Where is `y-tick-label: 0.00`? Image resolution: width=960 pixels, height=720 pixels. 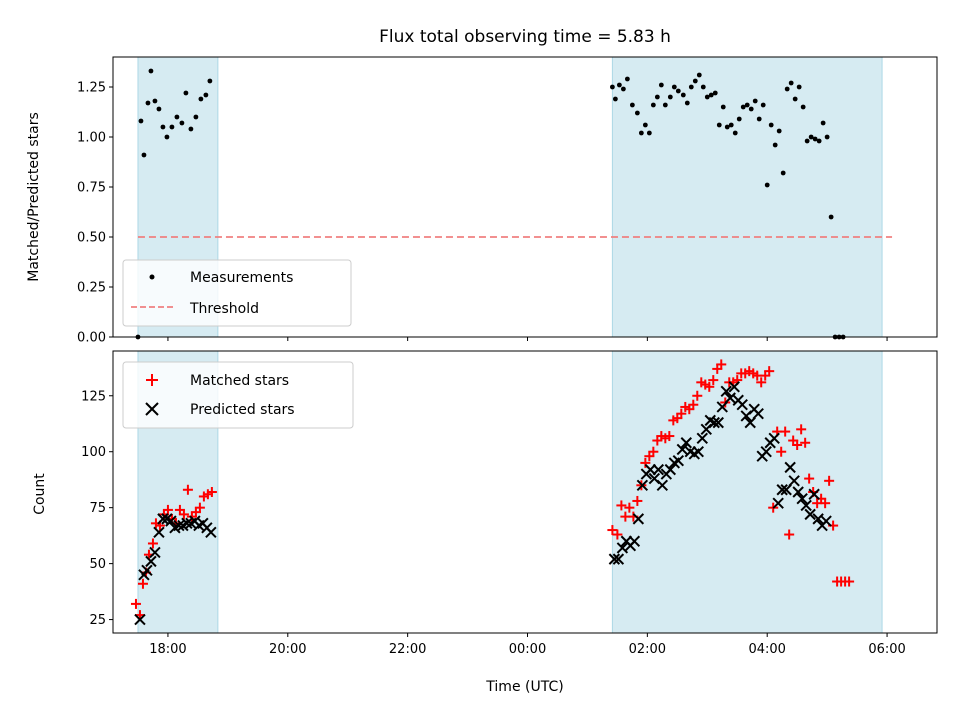
y-tick-label: 0.00 is located at coordinates (91, 338).